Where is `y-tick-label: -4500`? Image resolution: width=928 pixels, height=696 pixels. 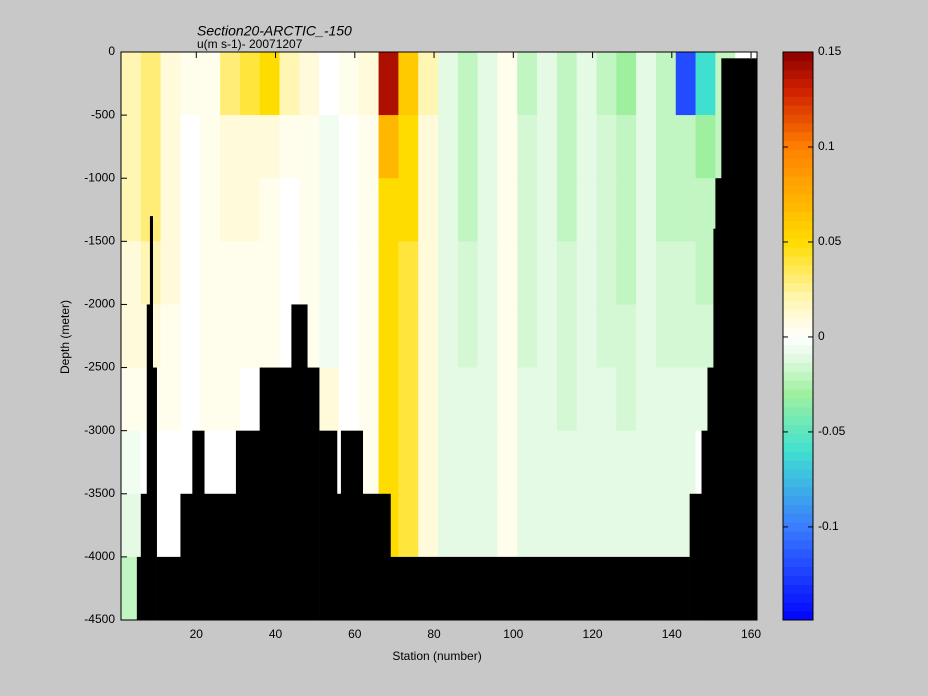 y-tick-label: -4500 is located at coordinates (99, 619).